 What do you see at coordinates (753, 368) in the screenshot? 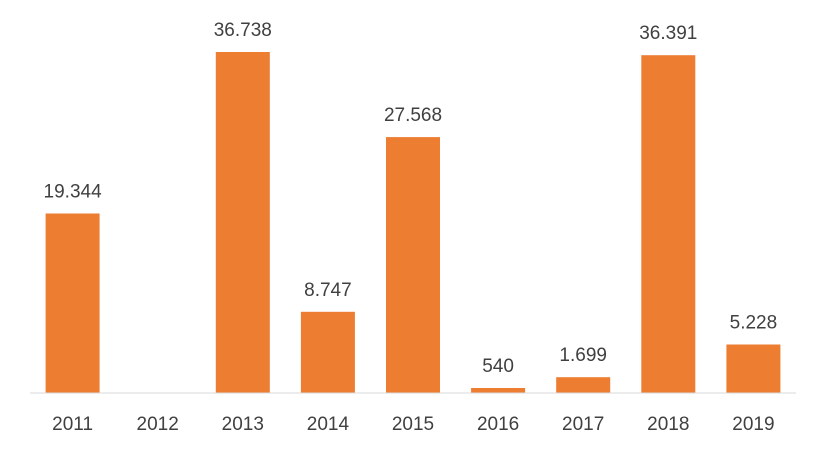
I see `bar-2019` at bounding box center [753, 368].